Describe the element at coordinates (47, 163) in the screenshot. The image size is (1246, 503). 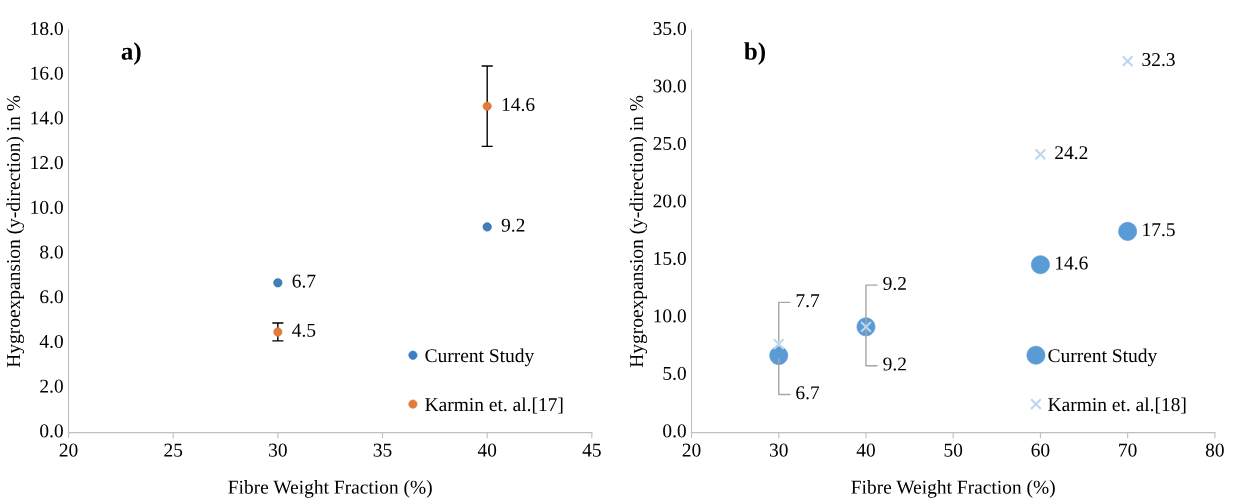
I see `y-tick-label: 12.0` at that location.